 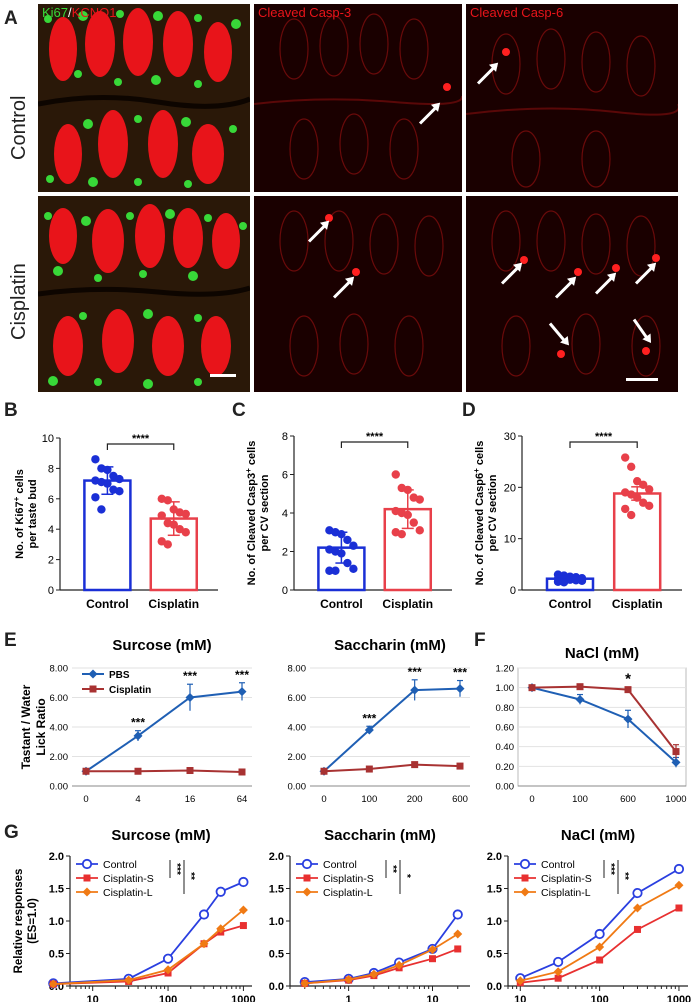 What do you see at coordinates (598, 835) in the screenshot?
I see `chart-title: NaCl (mM)` at bounding box center [598, 835].